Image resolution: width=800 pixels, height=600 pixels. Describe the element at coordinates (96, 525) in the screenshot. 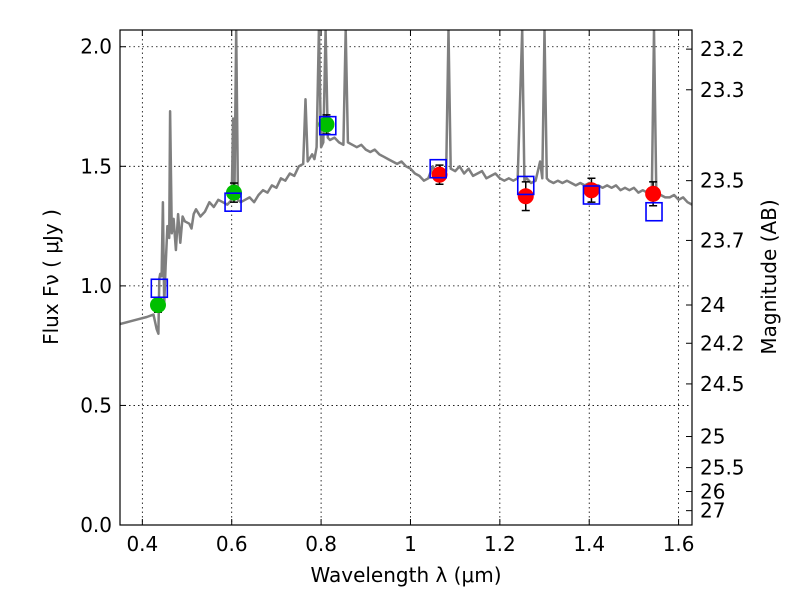

I see `y-tick-label: 0.0` at that location.